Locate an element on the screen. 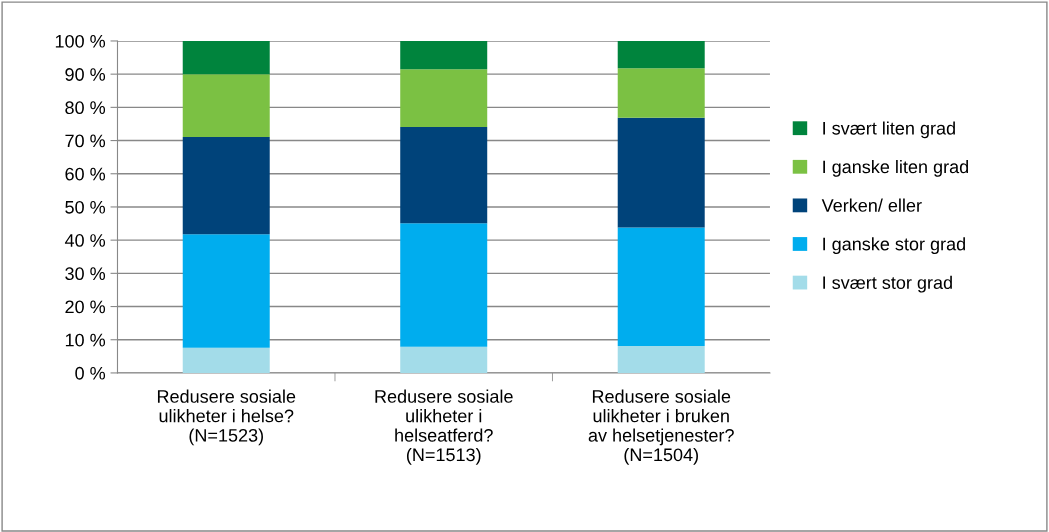  legend-label: I ganske stor grad is located at coordinates (894, 246).